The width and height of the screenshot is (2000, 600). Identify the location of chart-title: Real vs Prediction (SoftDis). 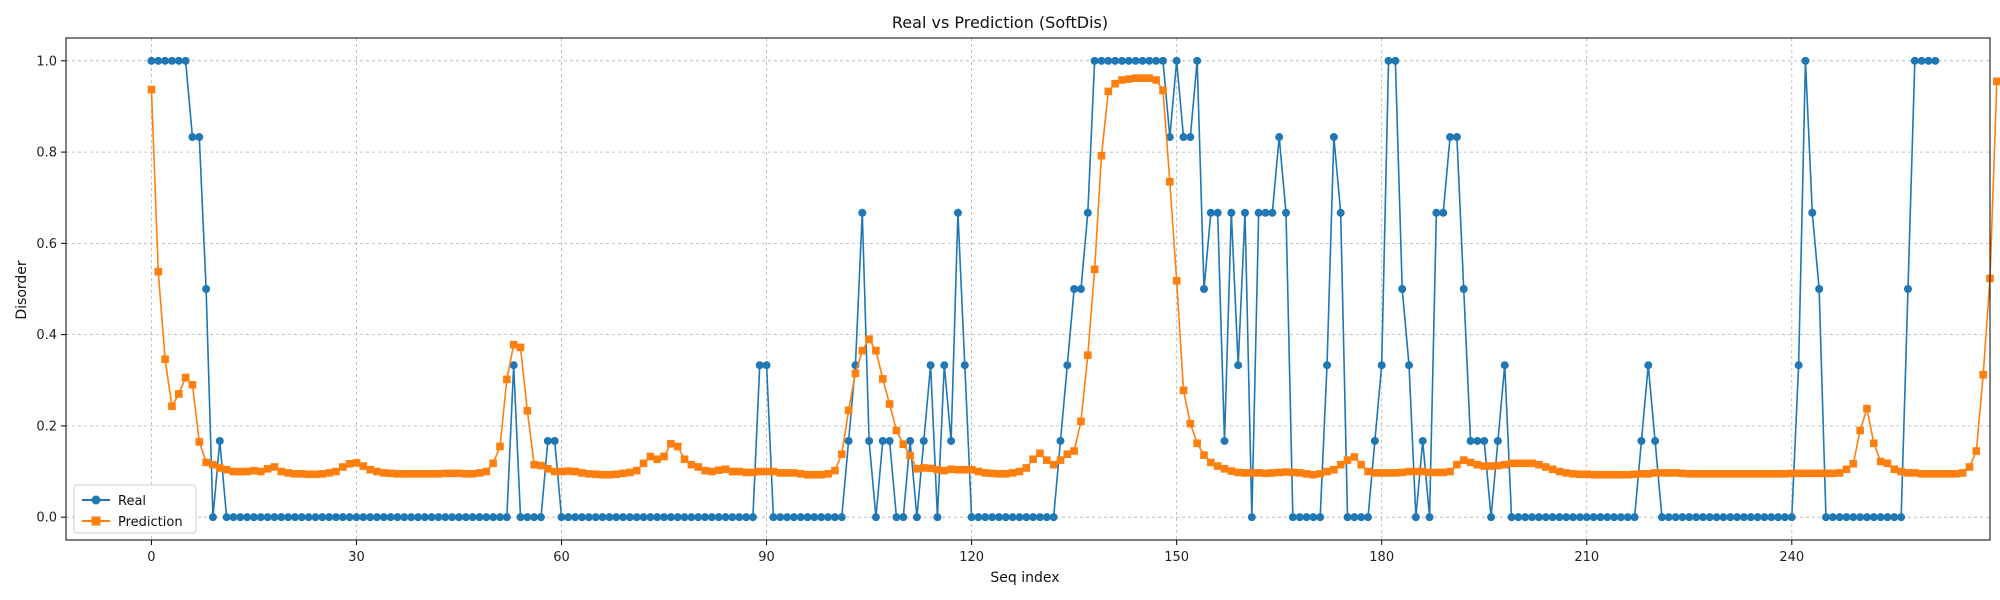
(1000, 22).